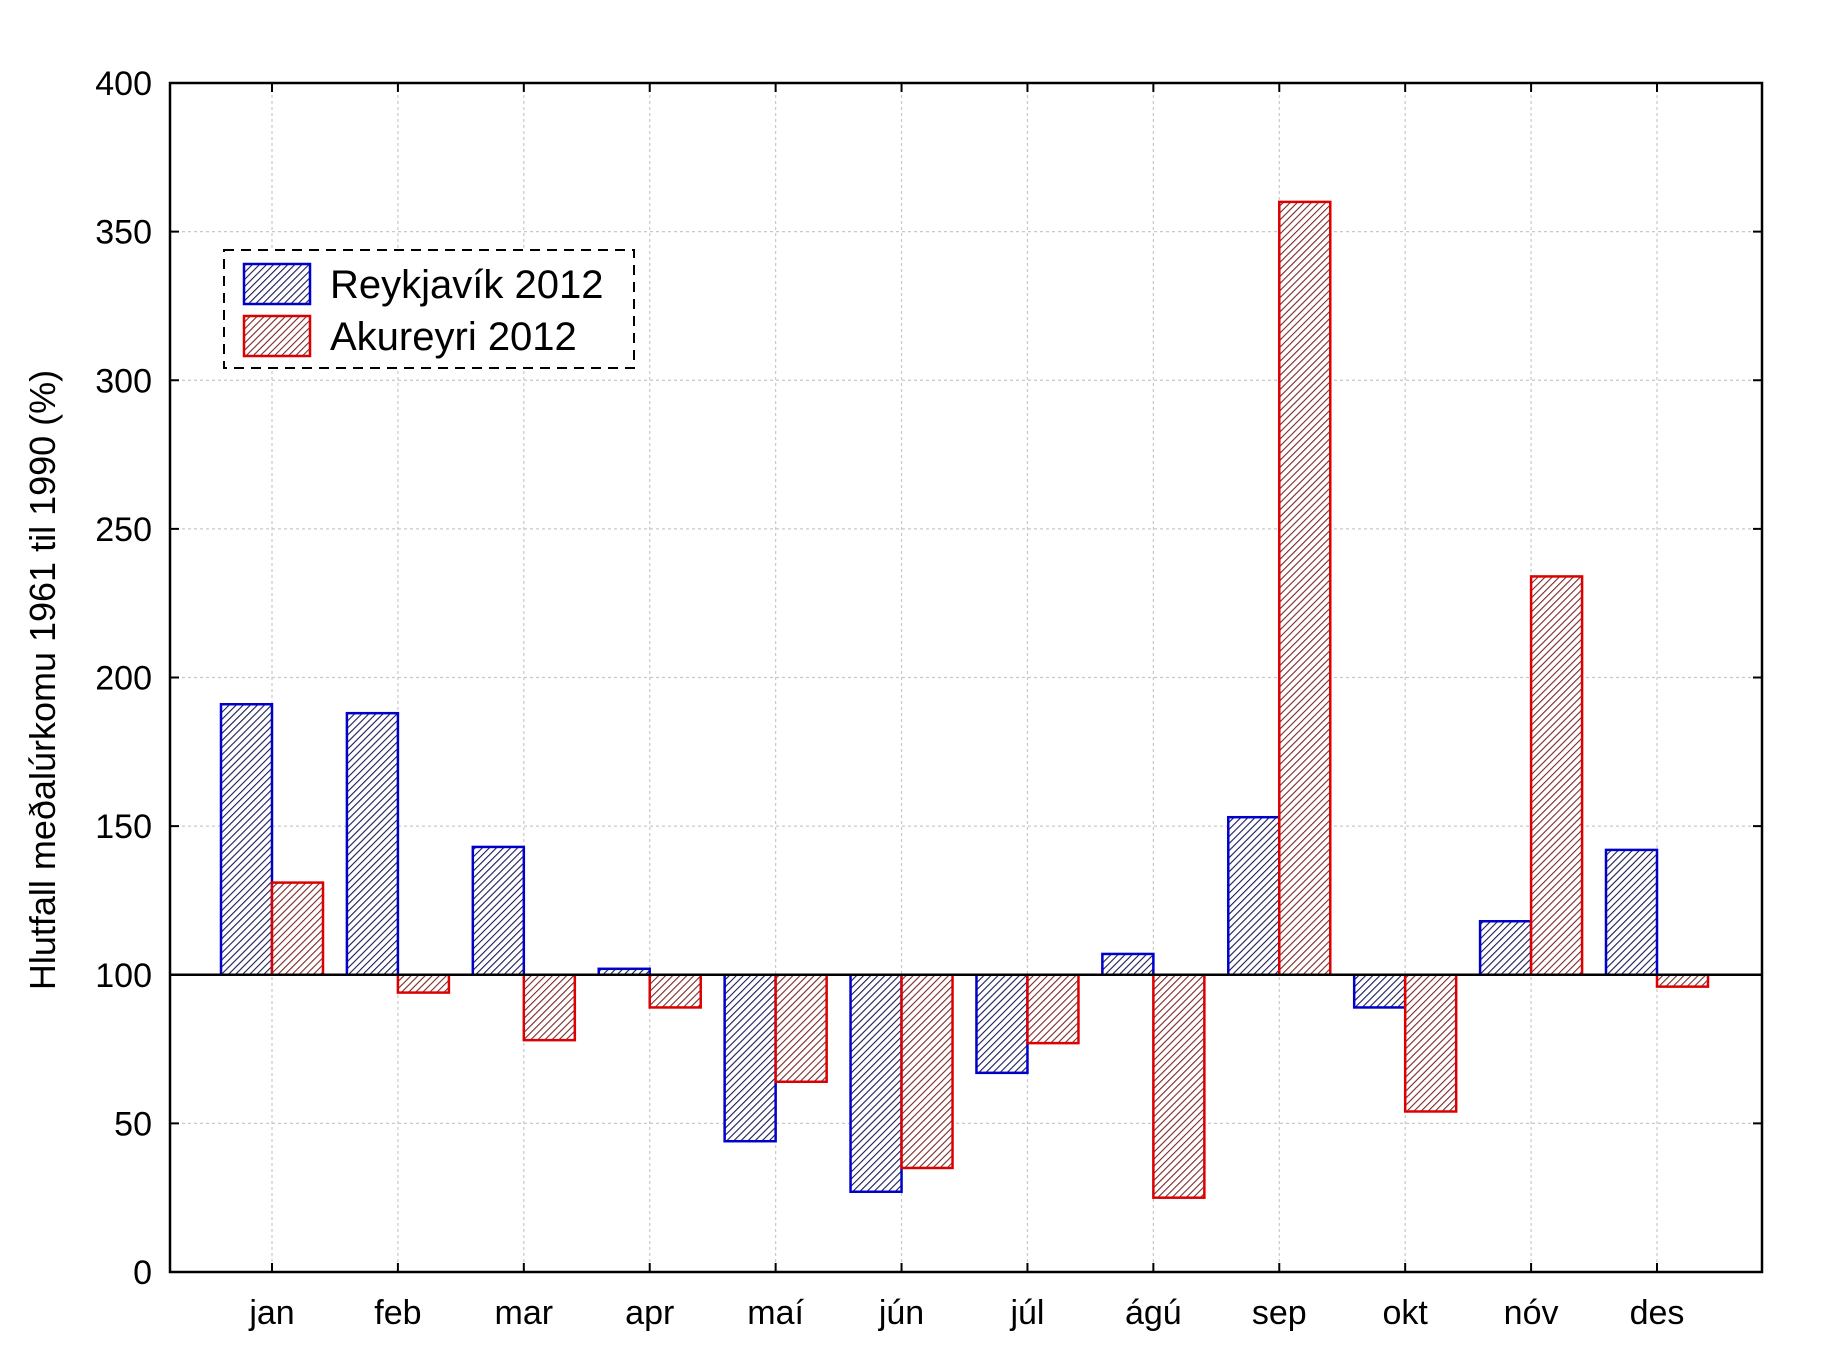 The width and height of the screenshot is (1830, 1371). I want to click on legend-label-reykjavik: Reykjavík 2012, so click(466, 285).